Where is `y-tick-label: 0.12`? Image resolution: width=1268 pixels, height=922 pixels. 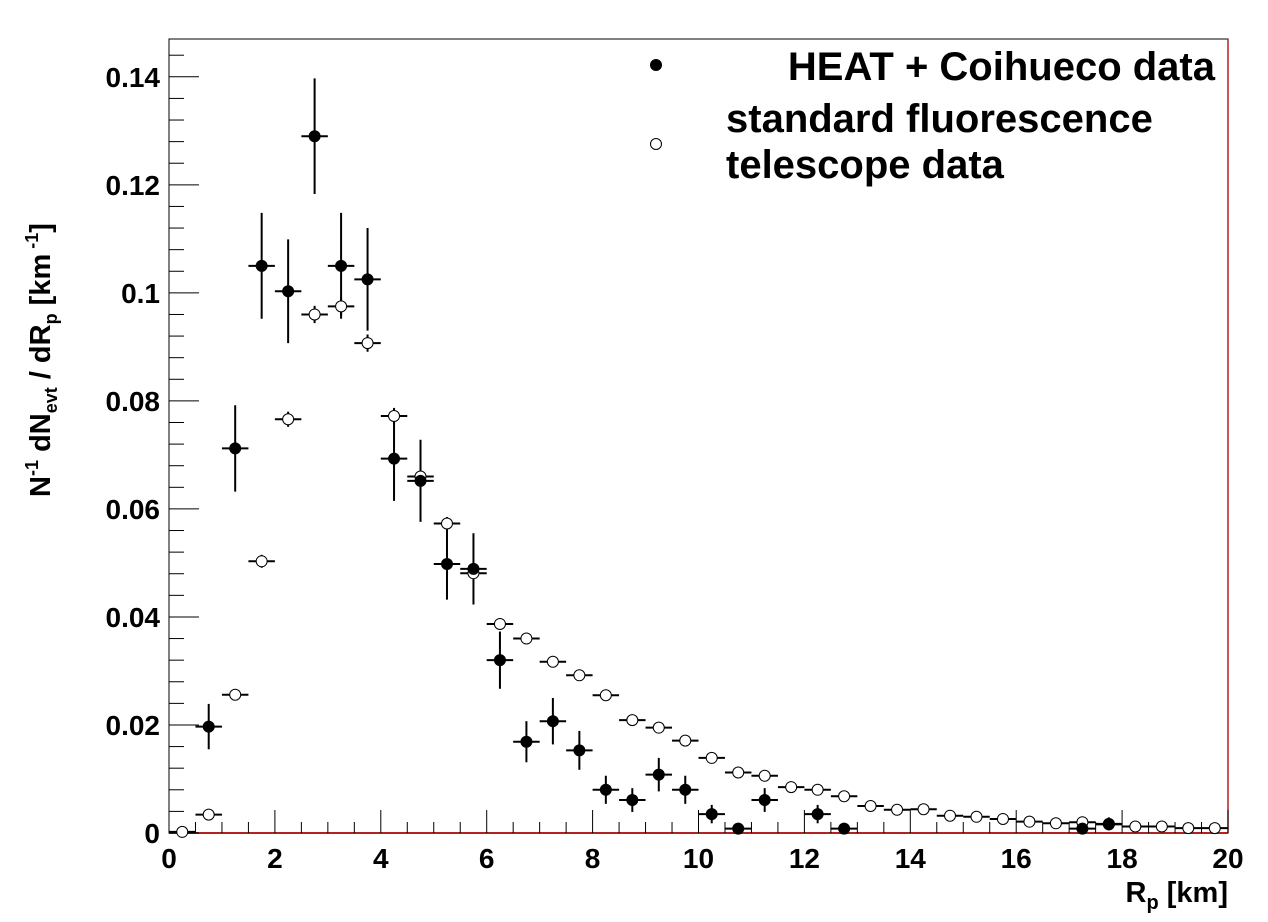
y-tick-label: 0.12 is located at coordinates (133, 185).